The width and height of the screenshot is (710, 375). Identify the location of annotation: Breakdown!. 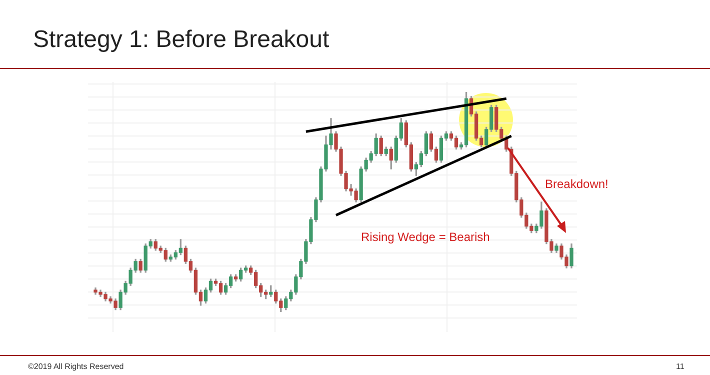
(576, 184).